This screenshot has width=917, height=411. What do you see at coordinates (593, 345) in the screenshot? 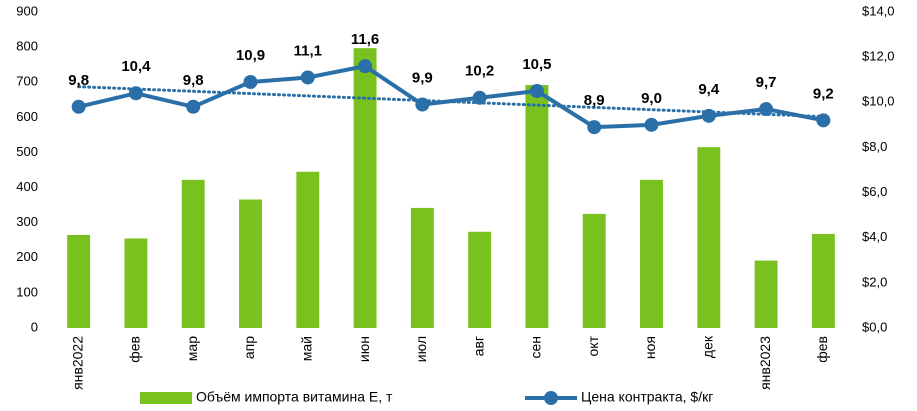
I see `x-tick-label: окт` at bounding box center [593, 345].